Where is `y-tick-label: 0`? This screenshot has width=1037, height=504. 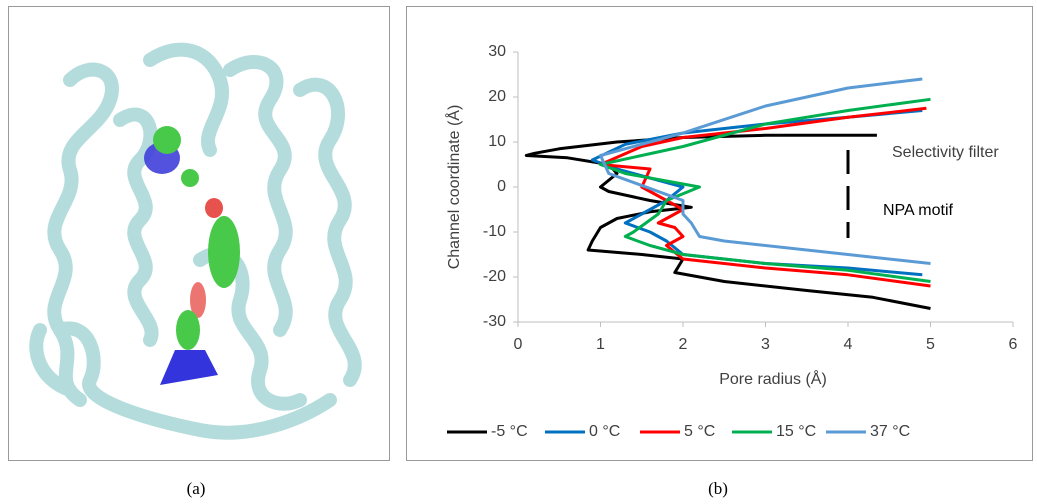 y-tick-label: 0 is located at coordinates (501, 186).